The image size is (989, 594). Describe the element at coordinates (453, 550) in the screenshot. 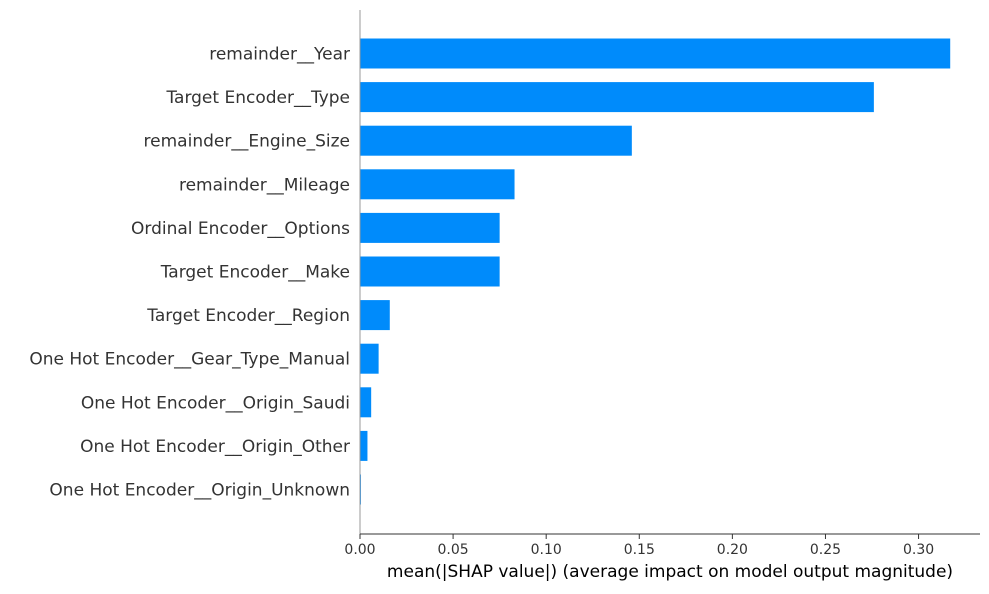

I see `x-tick-label-1: 0.05` at that location.